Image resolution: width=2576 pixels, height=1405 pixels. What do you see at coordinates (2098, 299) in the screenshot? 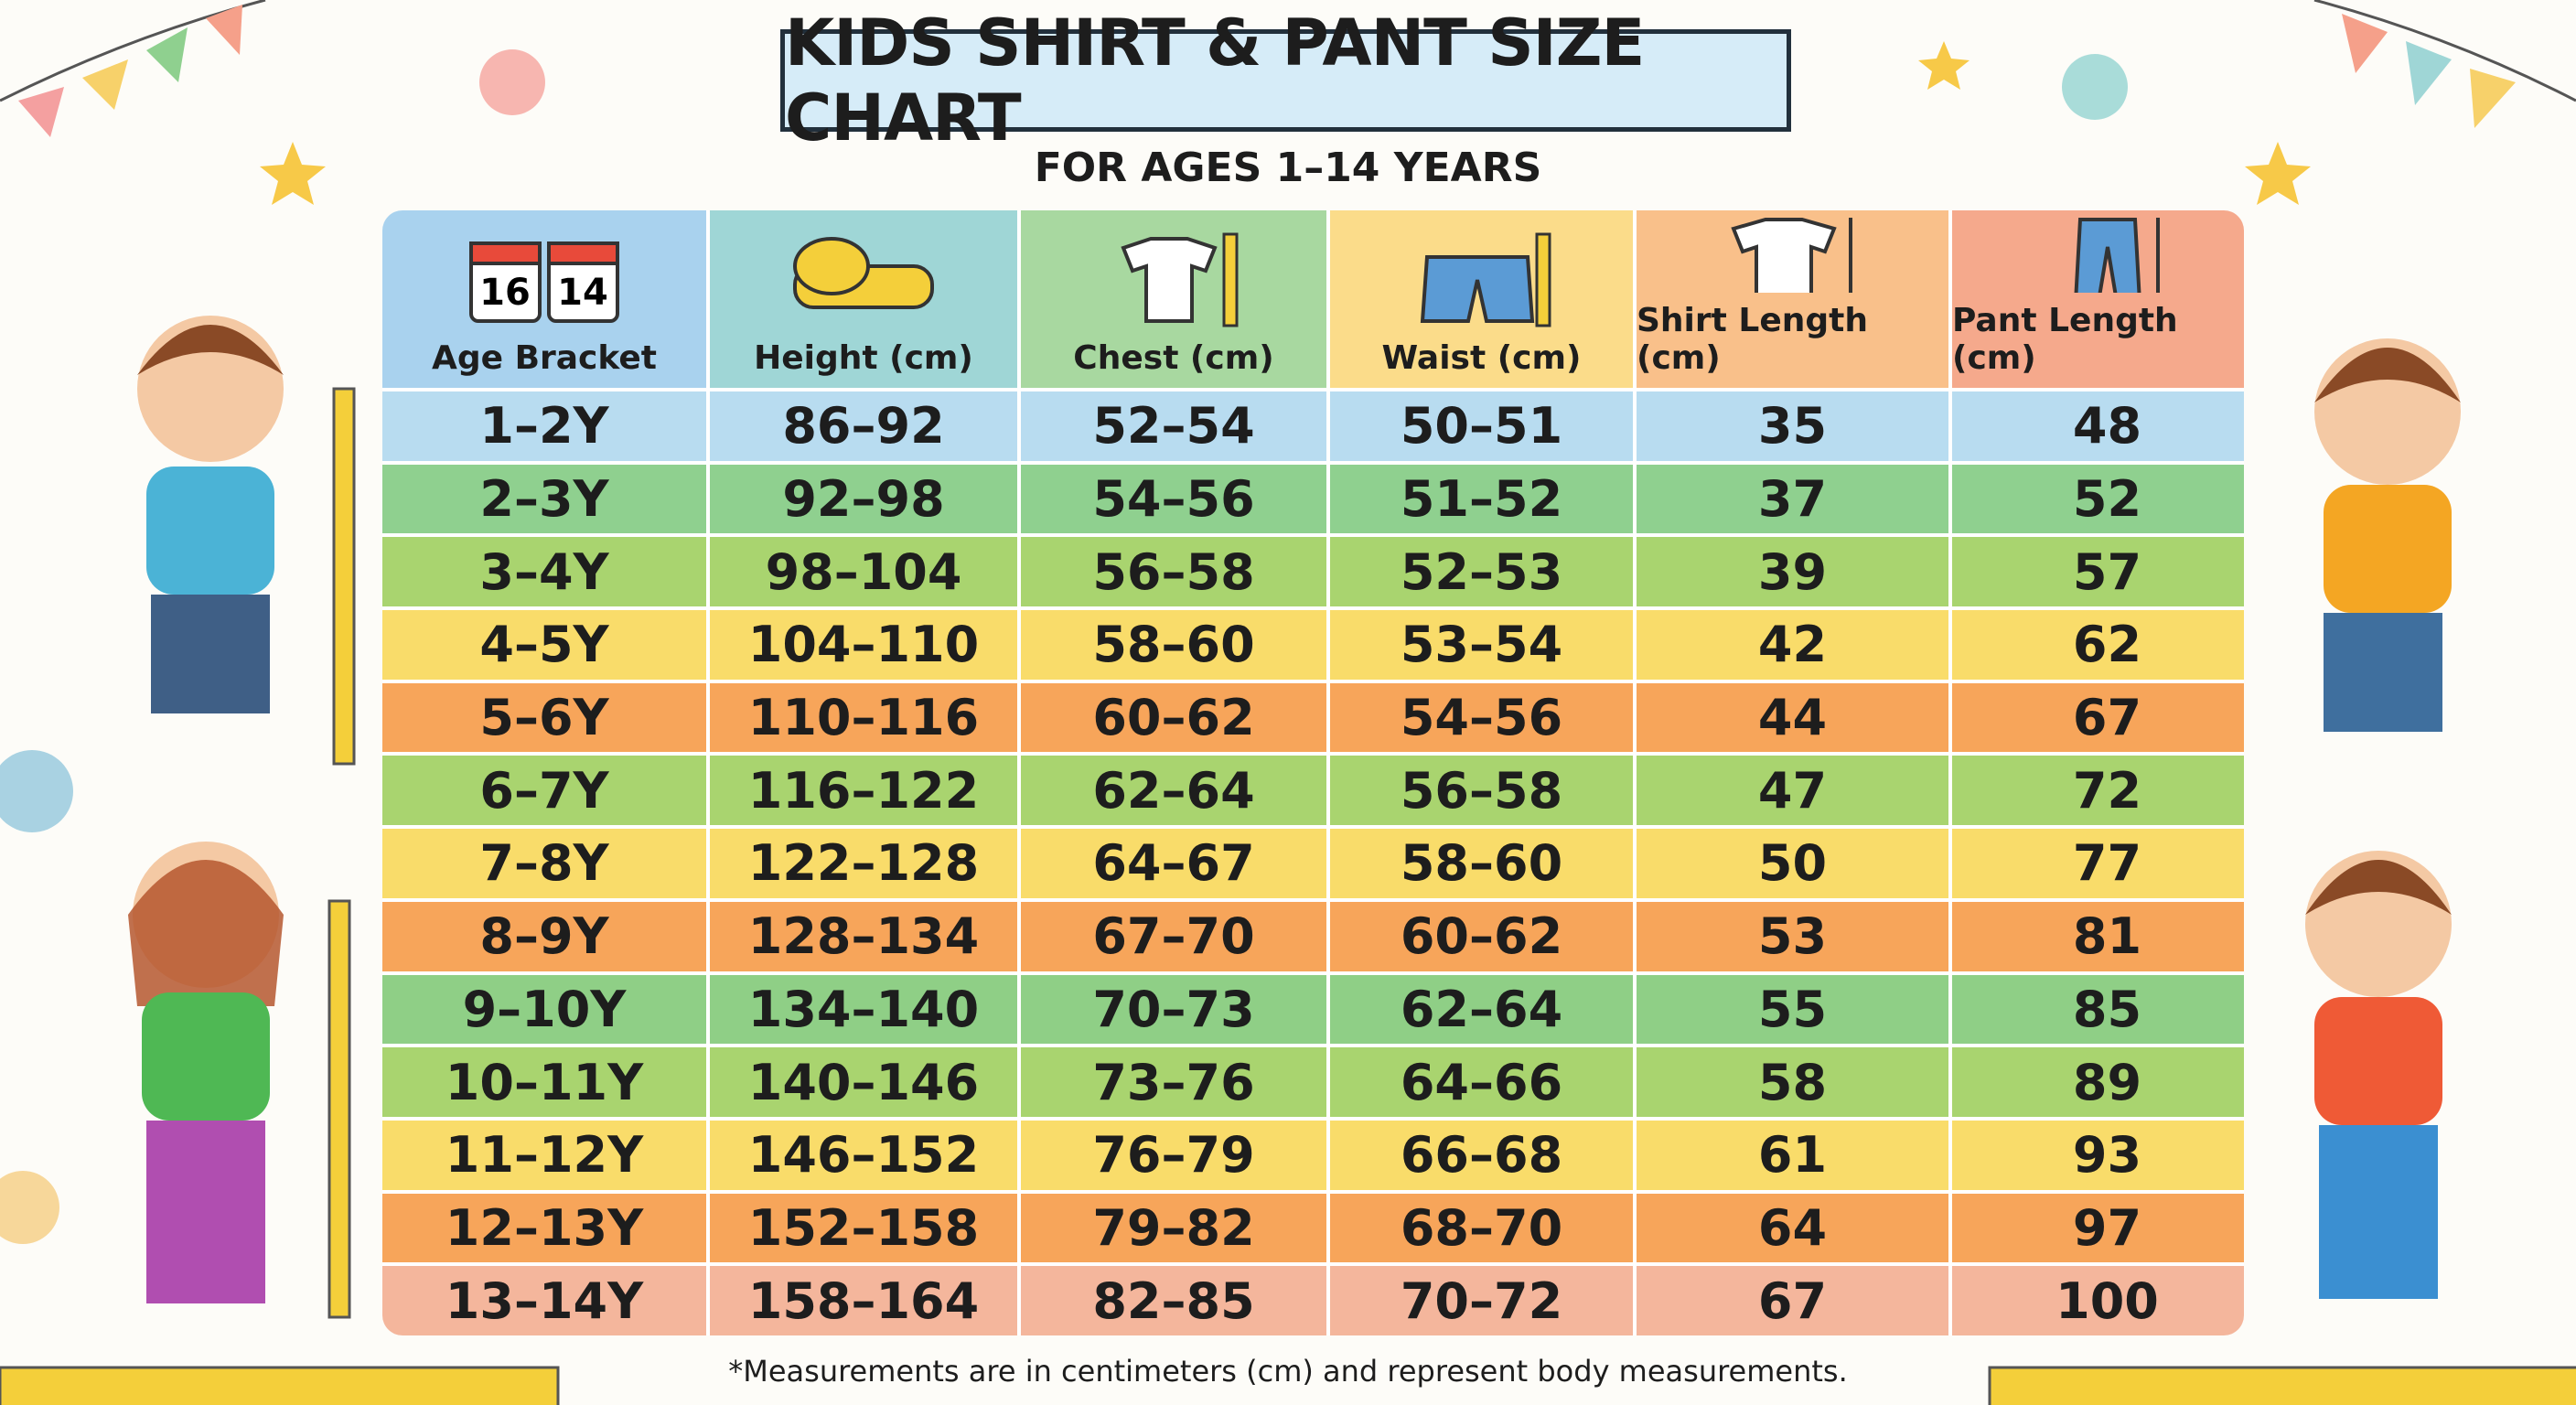
I see `column-header: Pant Length (cm)` at bounding box center [2098, 299].